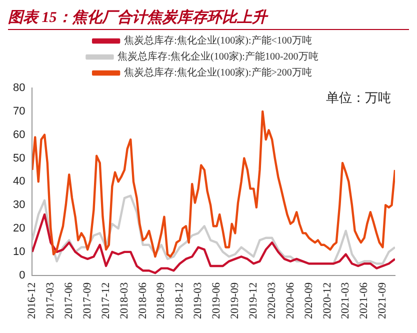 This screenshot has height=333, width=417. I want to click on y-tick-label: 50, so click(19, 158).